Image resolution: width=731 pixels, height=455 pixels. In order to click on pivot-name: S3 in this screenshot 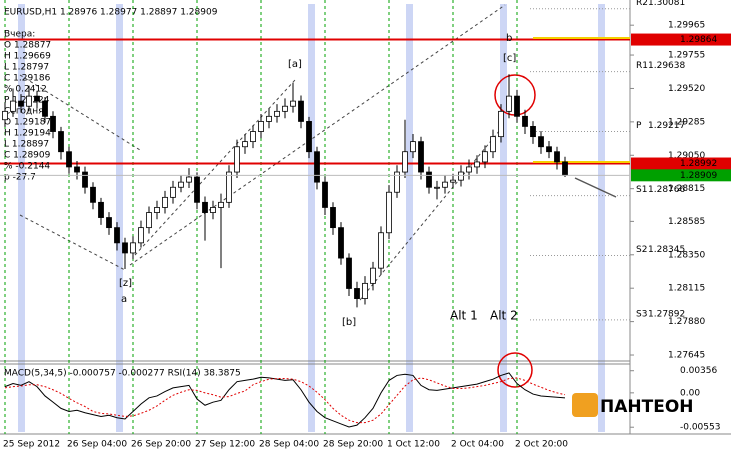, I will do `click(641, 314)`.